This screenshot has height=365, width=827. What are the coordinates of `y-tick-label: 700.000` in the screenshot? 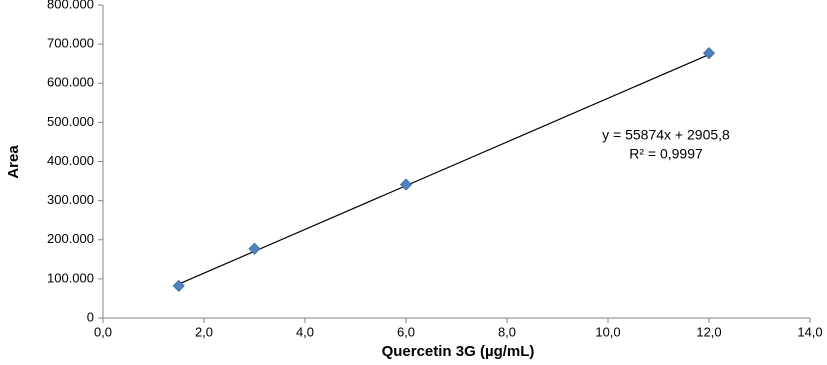 It's located at (70, 43).